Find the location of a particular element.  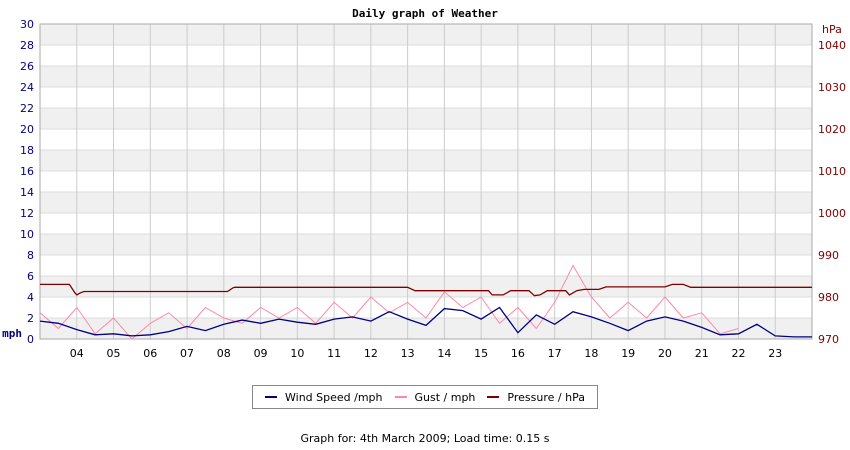

x-tick-label: 05 is located at coordinates (114, 353).